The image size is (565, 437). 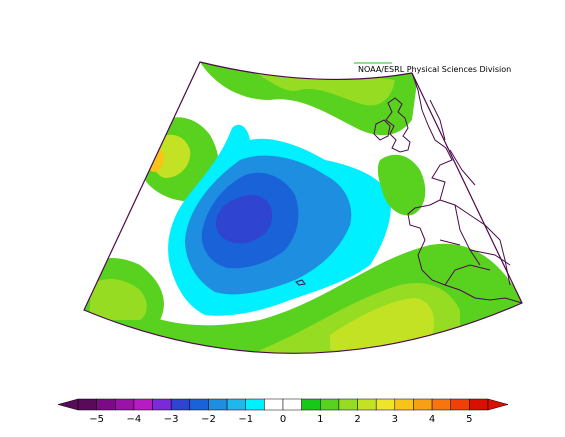 I want to click on colorbar, so click(x=283, y=404).